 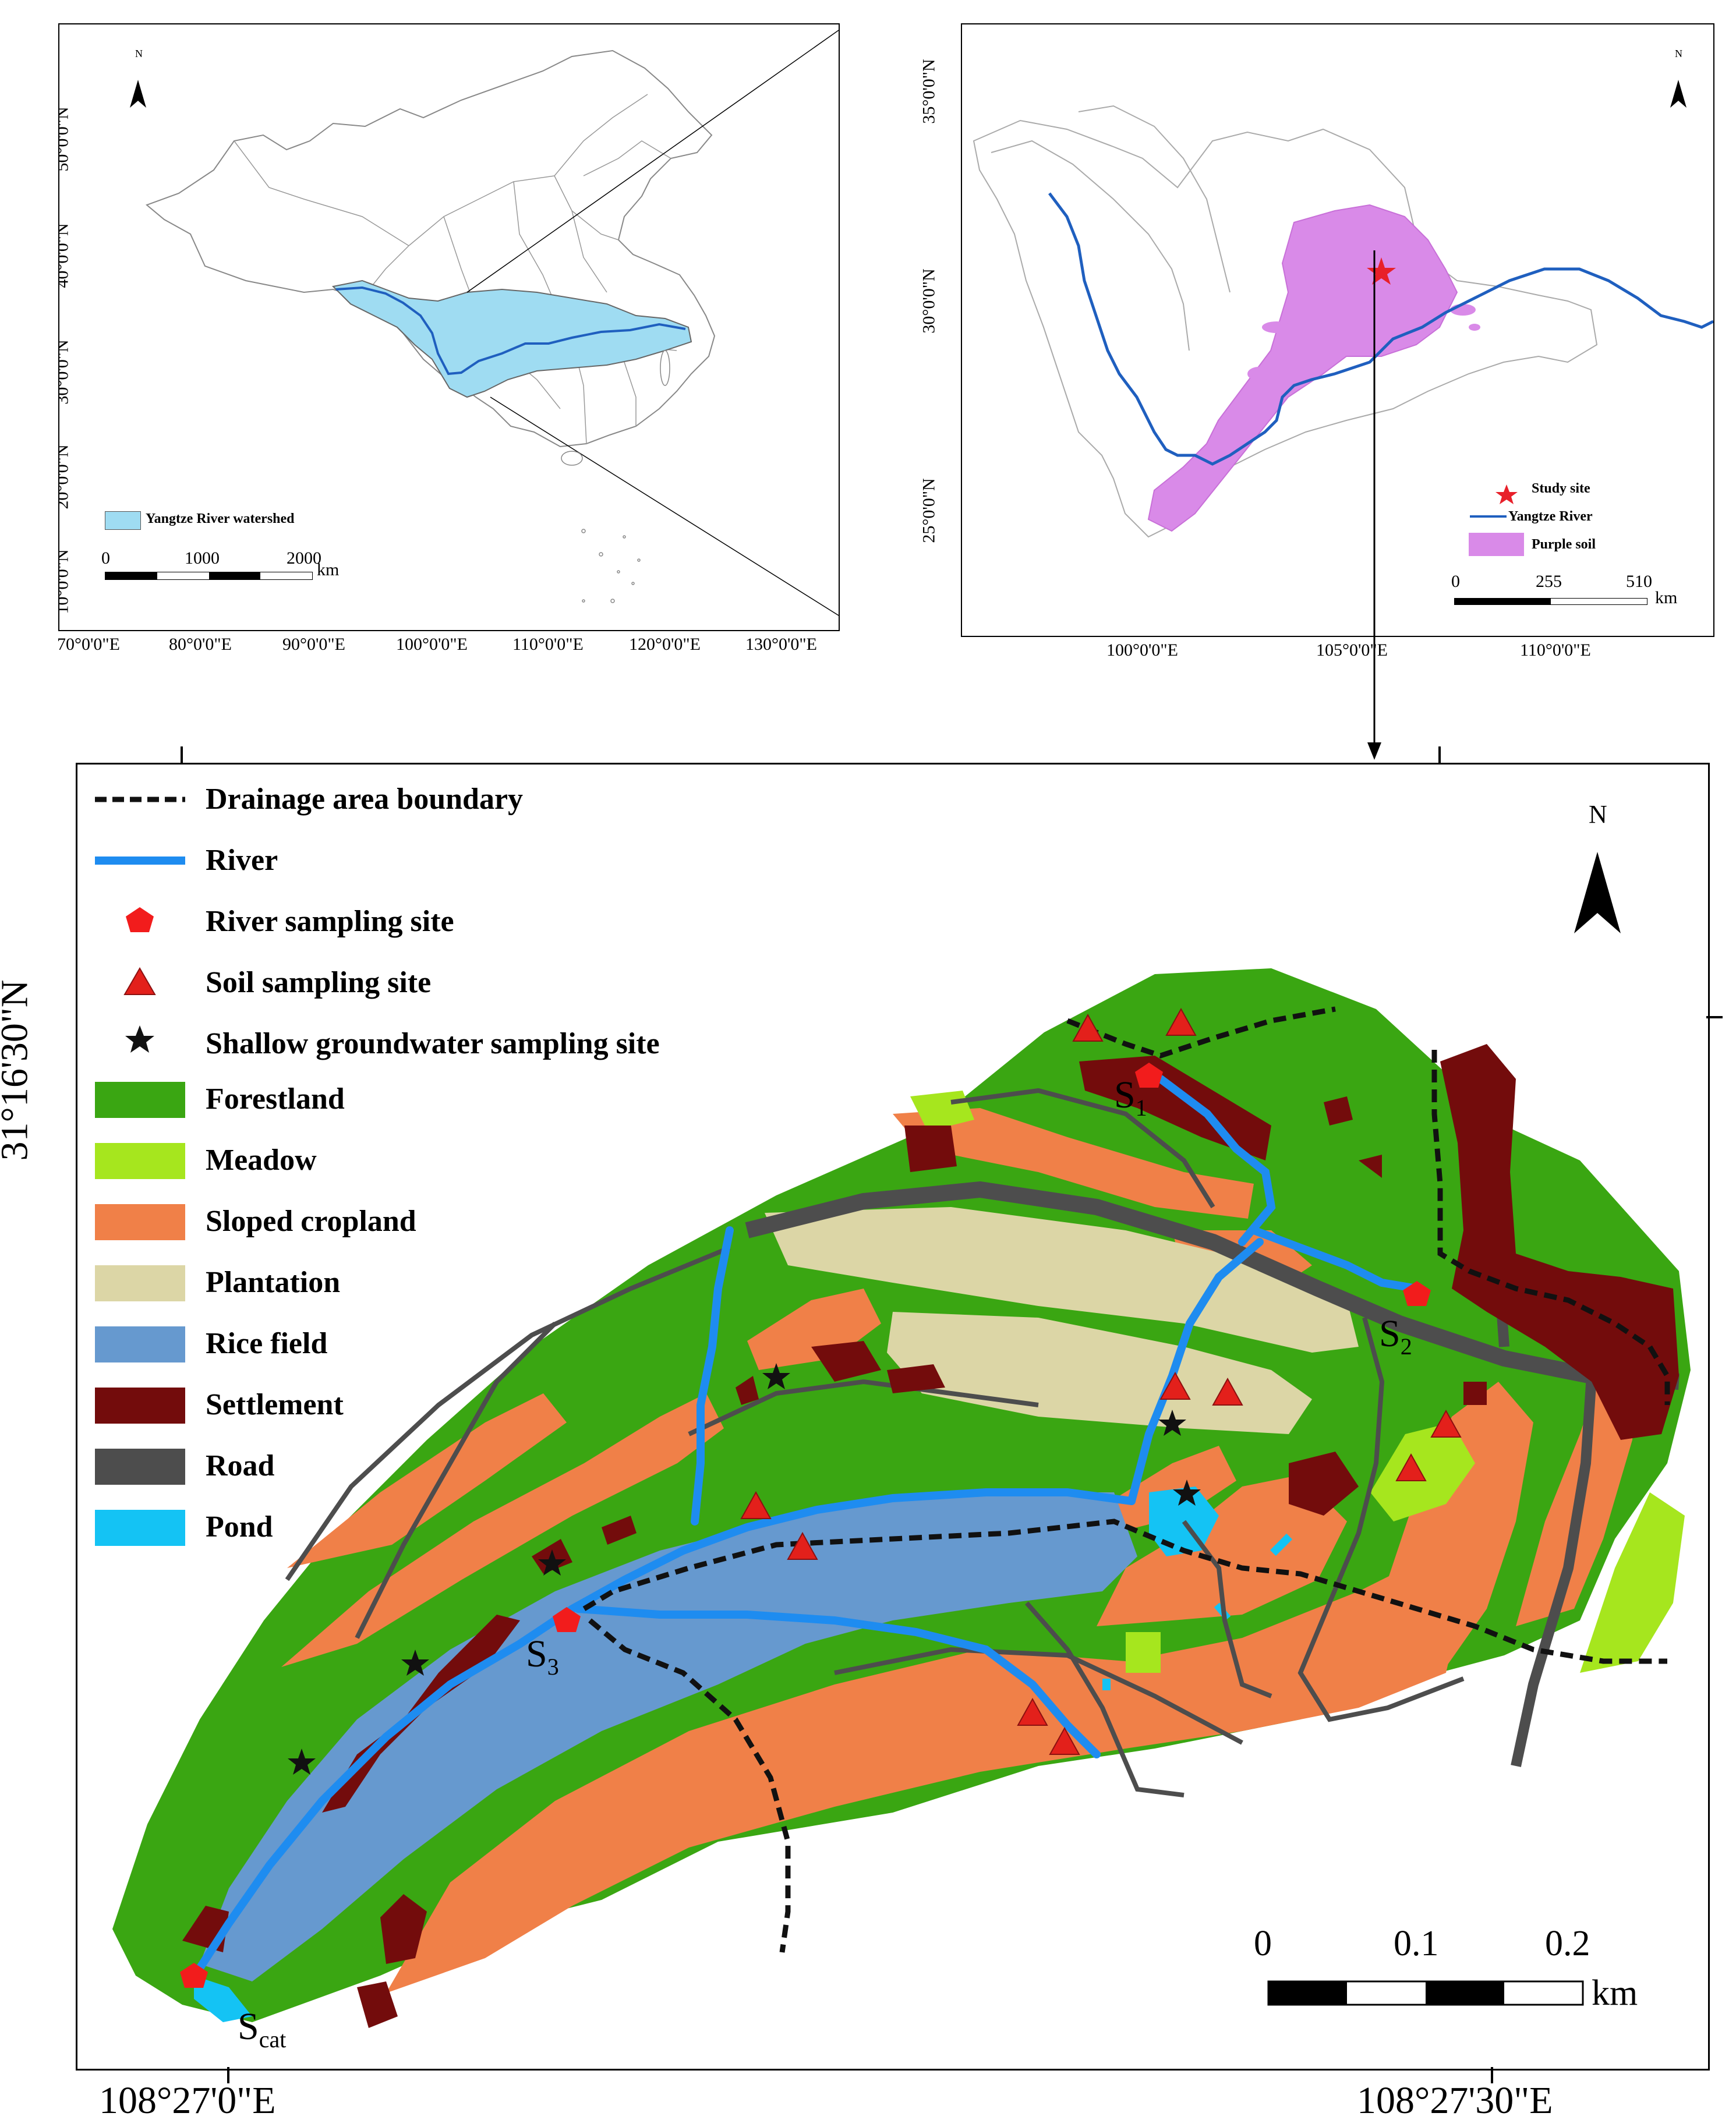 What do you see at coordinates (228, 2075) in the screenshot?
I see `tick-bottom-left` at bounding box center [228, 2075].